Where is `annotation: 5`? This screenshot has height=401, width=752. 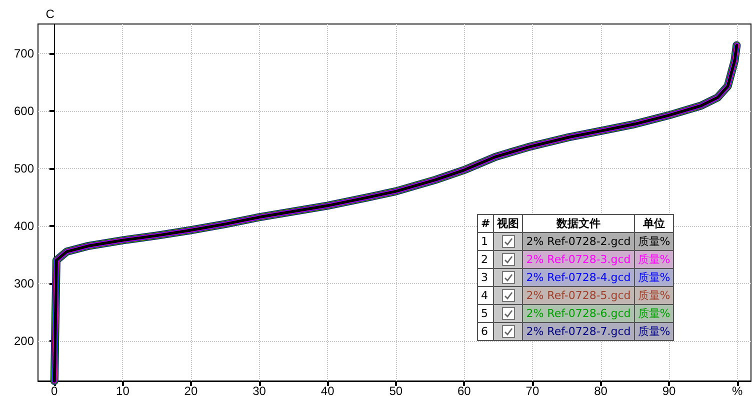
annotation: 5 is located at coordinates (486, 313).